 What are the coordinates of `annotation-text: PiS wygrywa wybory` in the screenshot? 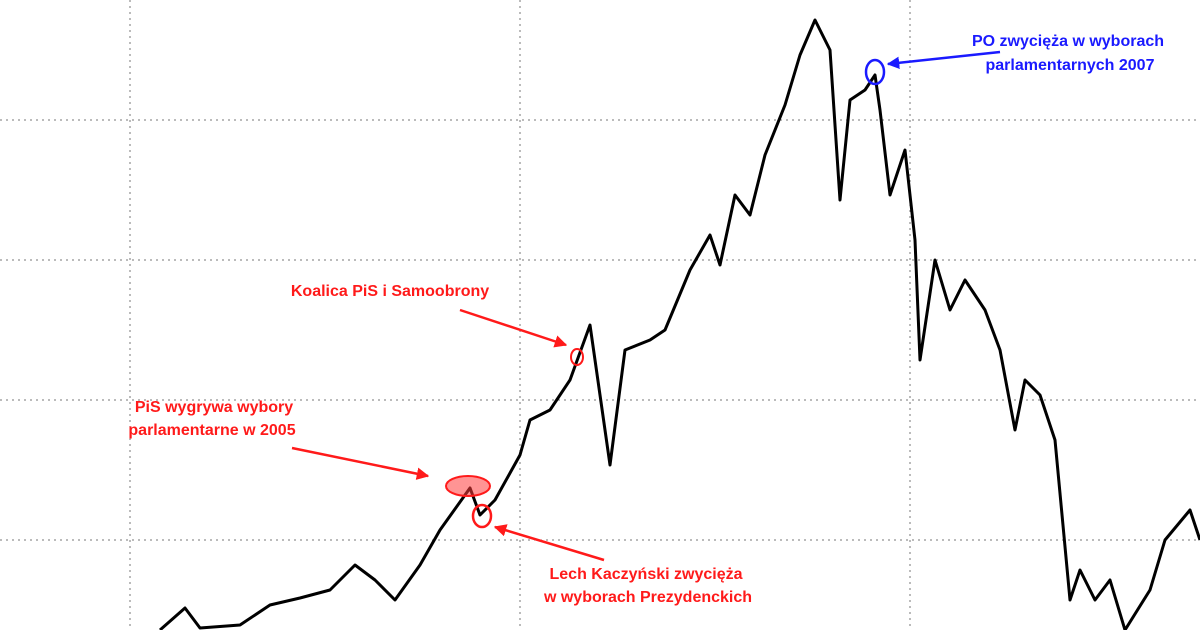 It's located at (214, 407).